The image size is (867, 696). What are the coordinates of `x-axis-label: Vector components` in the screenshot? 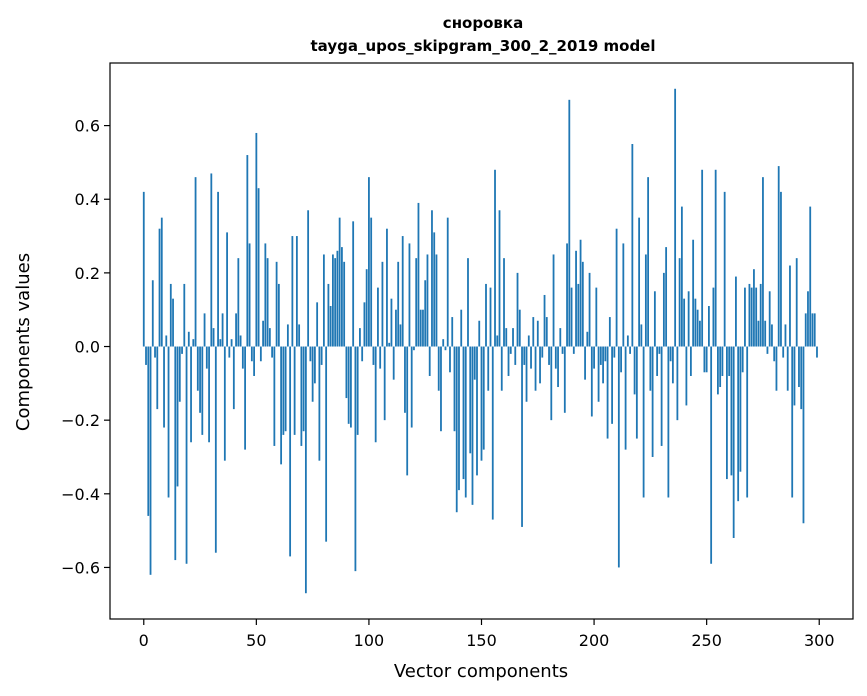 It's located at (481, 671).